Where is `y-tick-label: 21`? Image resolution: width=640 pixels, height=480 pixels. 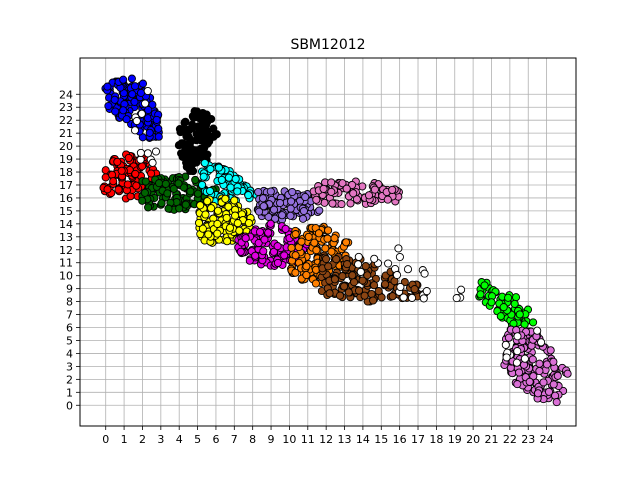 y-tick-label: 21 is located at coordinates (66, 133).